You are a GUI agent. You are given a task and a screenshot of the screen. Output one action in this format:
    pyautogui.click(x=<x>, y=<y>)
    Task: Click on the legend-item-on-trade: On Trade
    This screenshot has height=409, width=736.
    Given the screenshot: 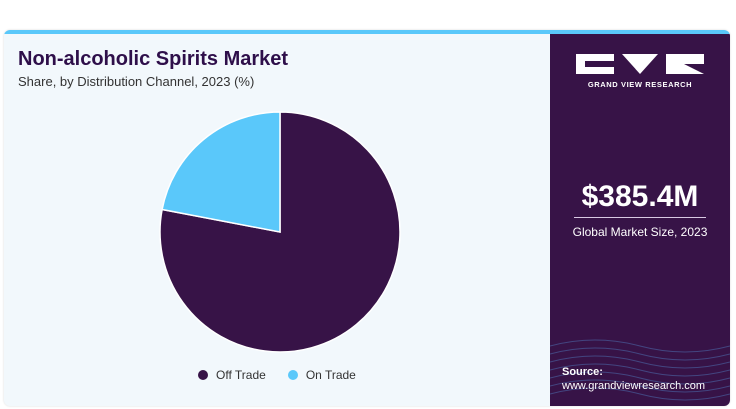 What is the action you would take?
    pyautogui.click(x=321, y=375)
    